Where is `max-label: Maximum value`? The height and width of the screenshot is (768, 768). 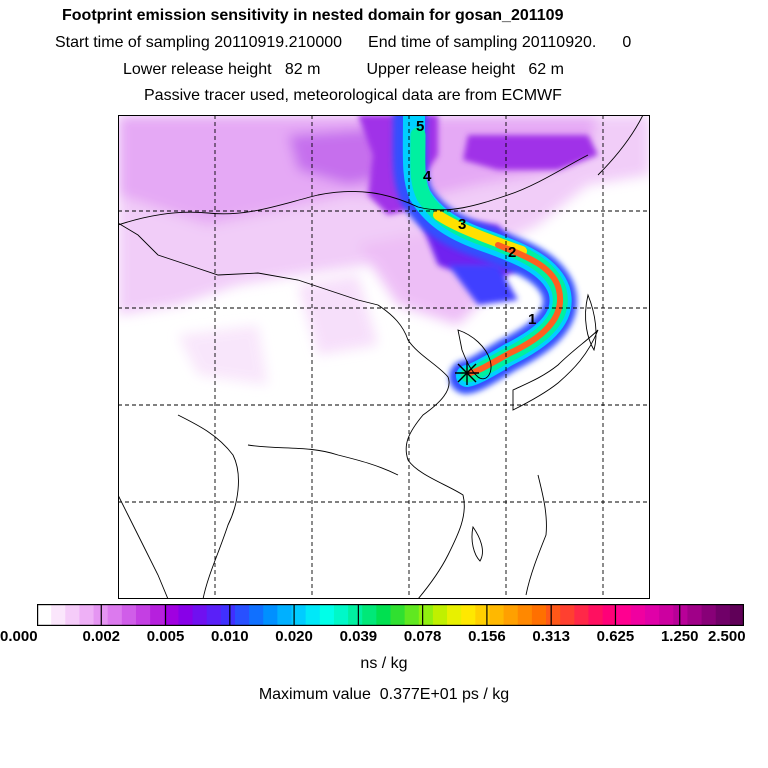
max-label: Maximum value is located at coordinates (314, 694).